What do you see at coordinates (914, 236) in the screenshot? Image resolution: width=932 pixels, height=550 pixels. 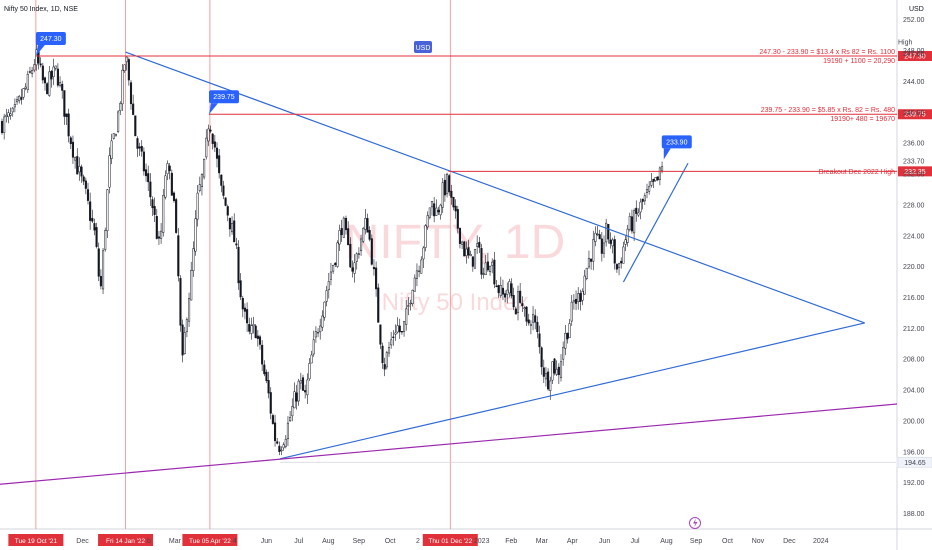 I see `y-tick-label: 224.00` at bounding box center [914, 236].